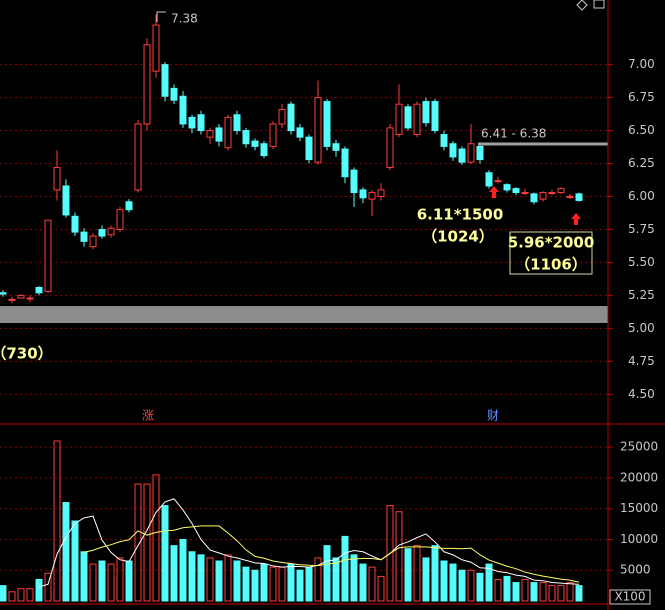  What do you see at coordinates (641, 361) in the screenshot?
I see `y-tick-label: 4.75` at bounding box center [641, 361].